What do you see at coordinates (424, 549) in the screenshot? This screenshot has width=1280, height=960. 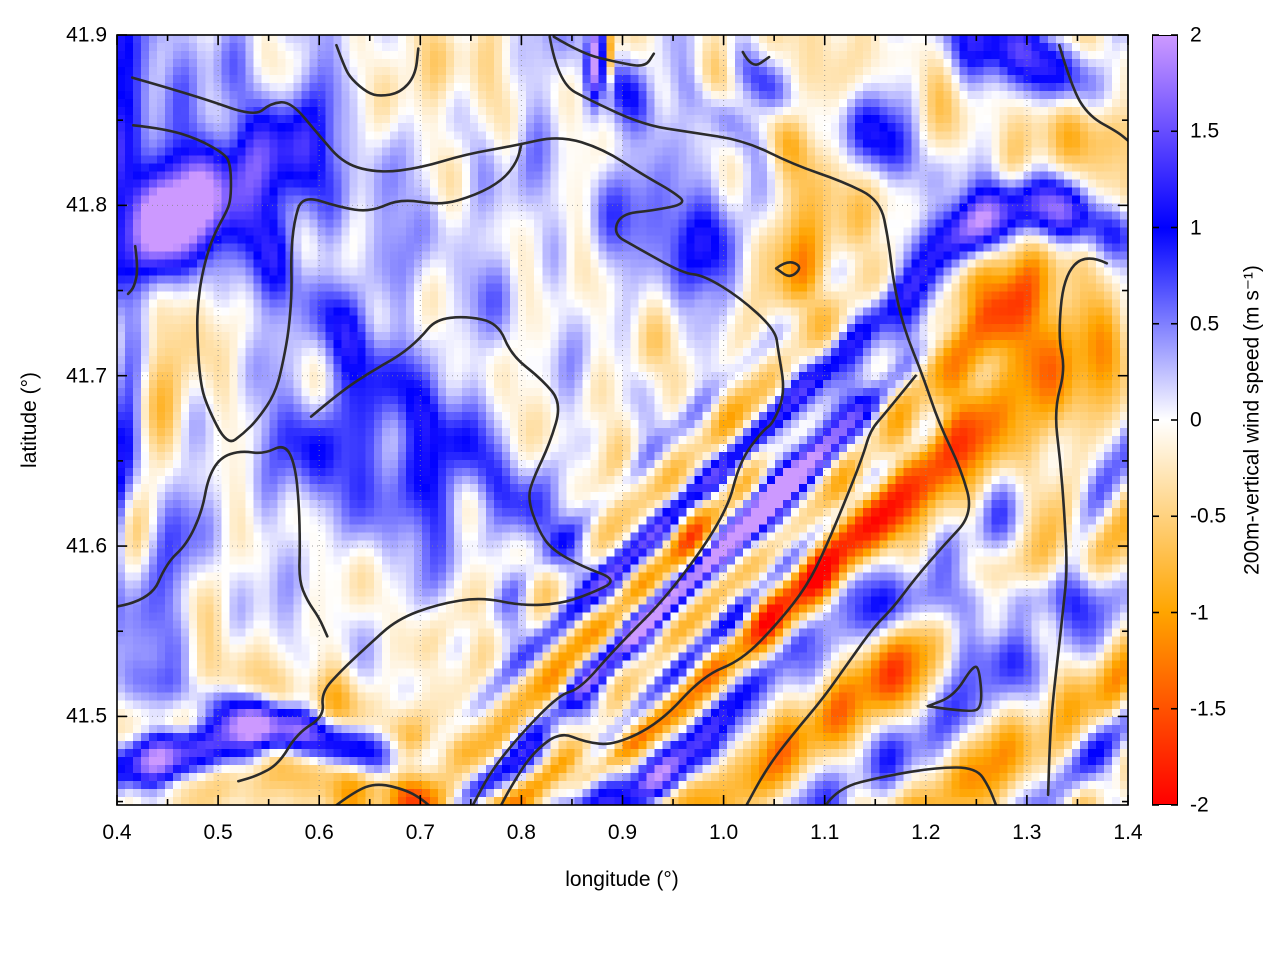 I see `contour-inner-tongue` at bounding box center [424, 549].